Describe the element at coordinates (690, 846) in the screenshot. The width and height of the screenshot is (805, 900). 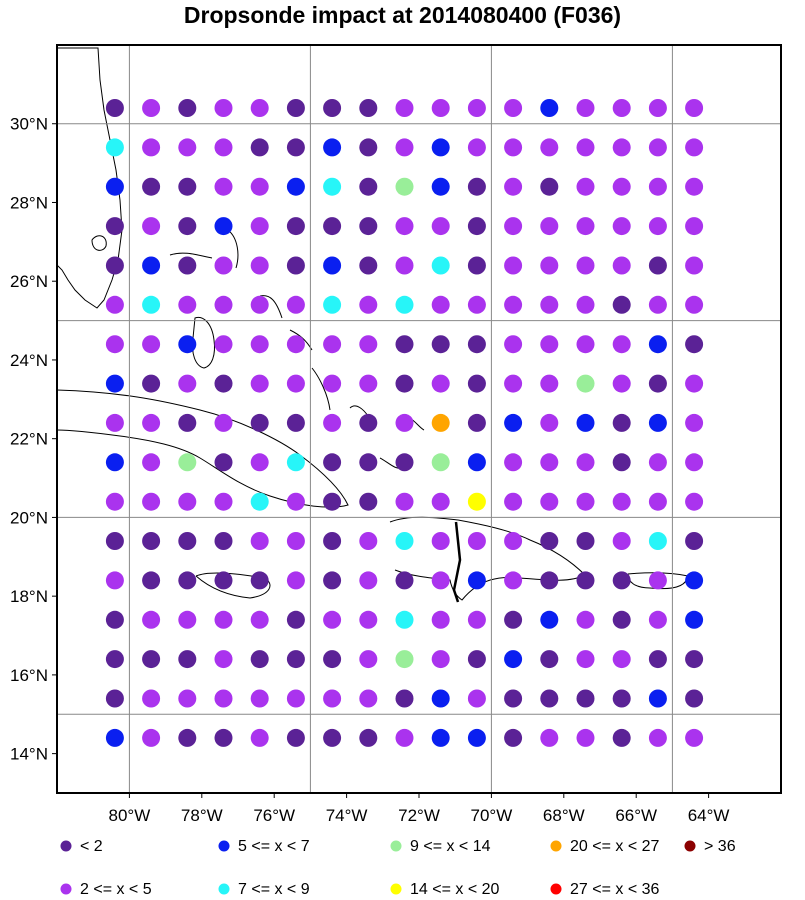
I see `legend-swatch` at that location.